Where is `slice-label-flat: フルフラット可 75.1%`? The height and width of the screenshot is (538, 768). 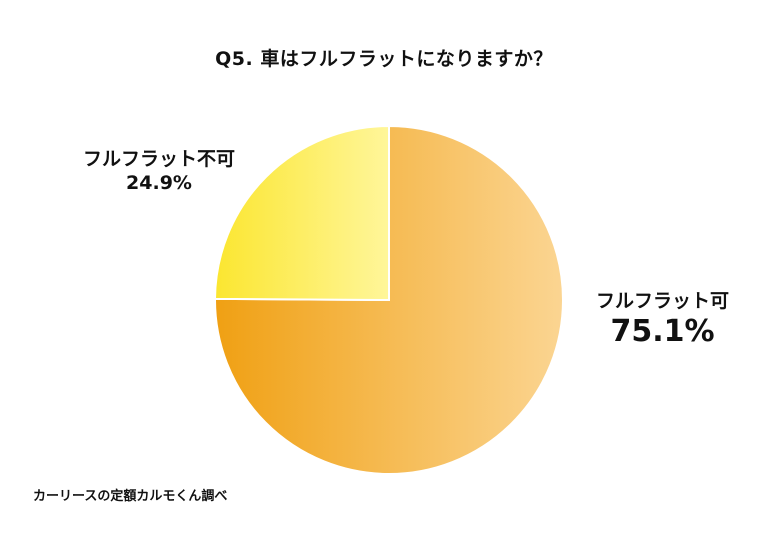 slice-label-flat: フルフラット可 75.1% is located at coordinates (662, 320).